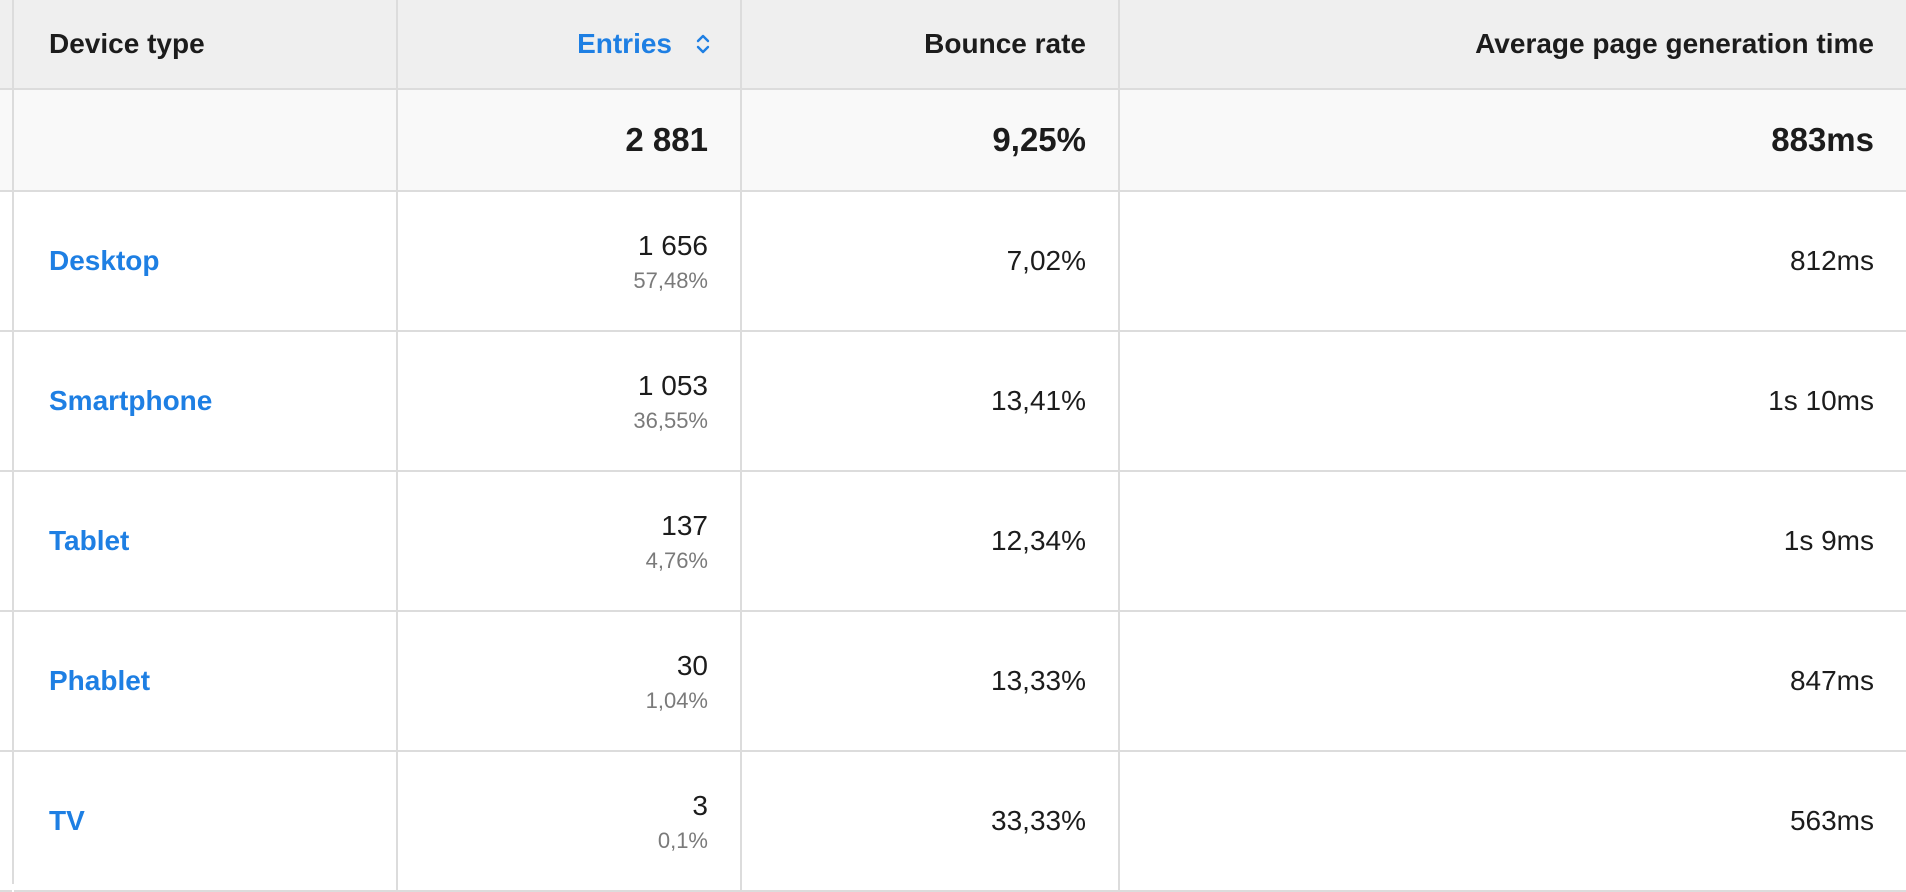  I want to click on entries-percent: 36,55%, so click(670, 420).